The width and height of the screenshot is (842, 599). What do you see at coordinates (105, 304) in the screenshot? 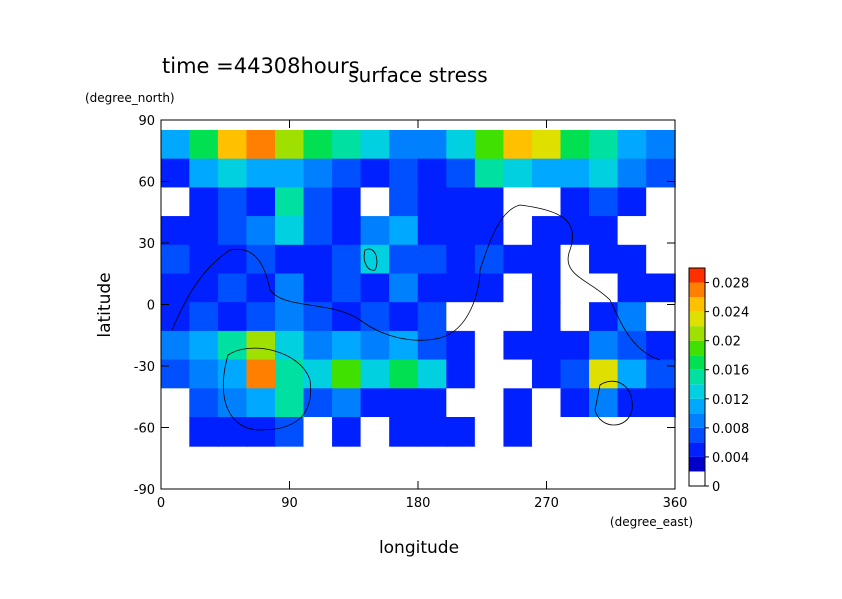
I see `y-axis-label: latitude` at bounding box center [105, 304].